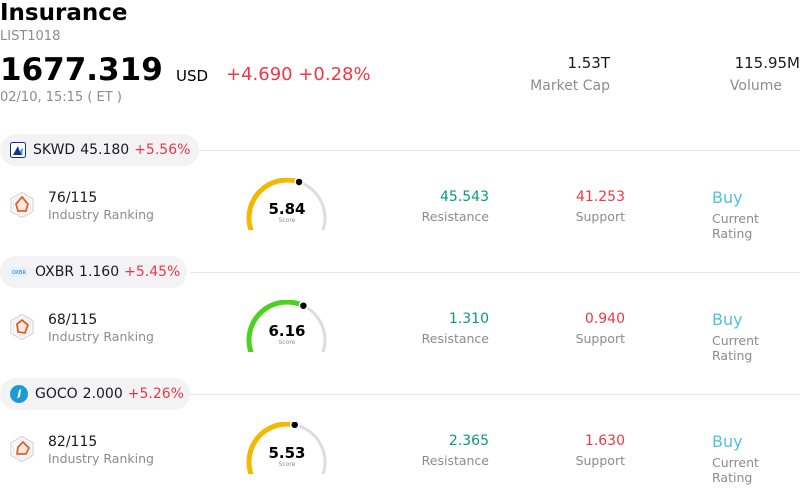 This screenshot has width=800, height=488. Describe the element at coordinates (64, 13) in the screenshot. I see `page-title: Insurance` at that location.